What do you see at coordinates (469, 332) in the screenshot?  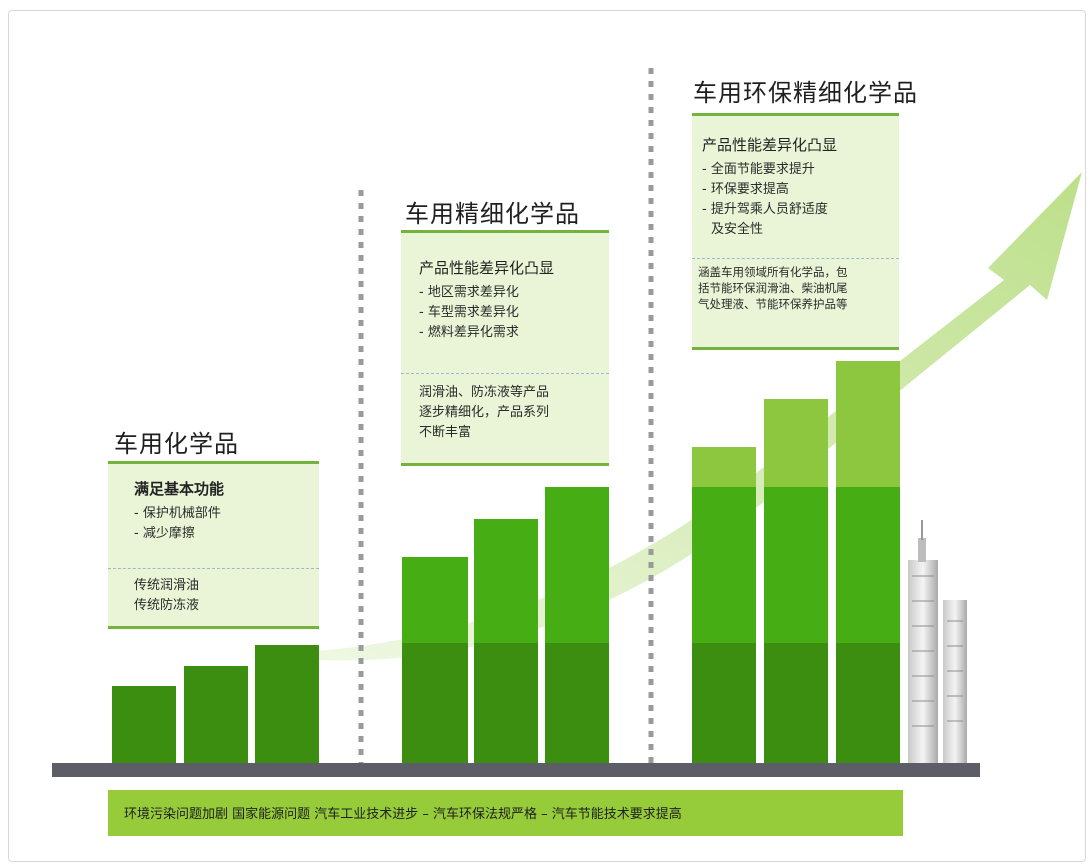 I see `stage-2-bullet: - 燃料差异化需求` at bounding box center [469, 332].